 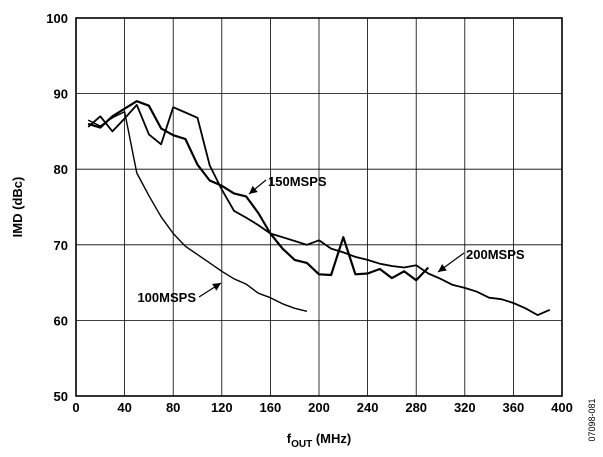 I want to click on x-tick-labels: 0 40 80 120 160 200 240 280 320 360 400, so click(x=322, y=407).